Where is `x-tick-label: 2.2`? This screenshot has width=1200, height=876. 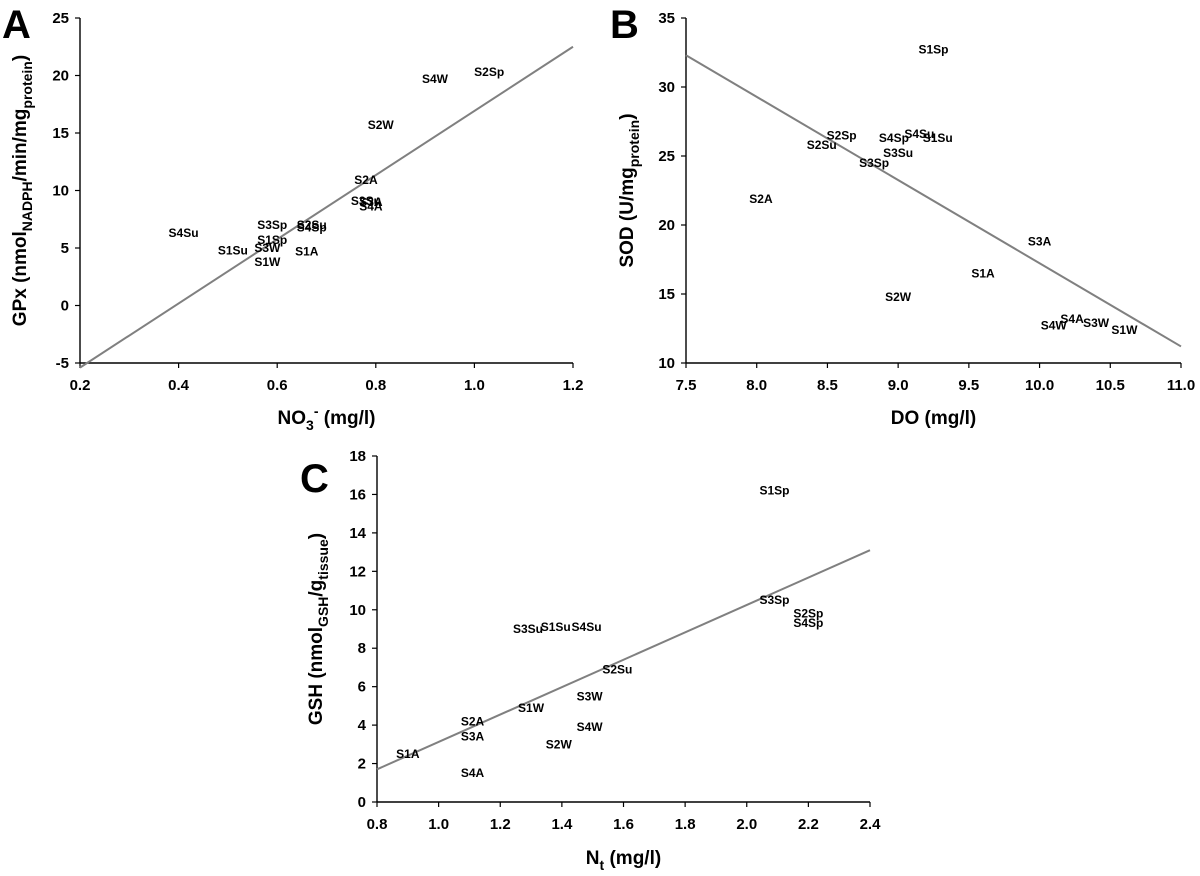
x-tick-label: 2.2 is located at coordinates (808, 824).